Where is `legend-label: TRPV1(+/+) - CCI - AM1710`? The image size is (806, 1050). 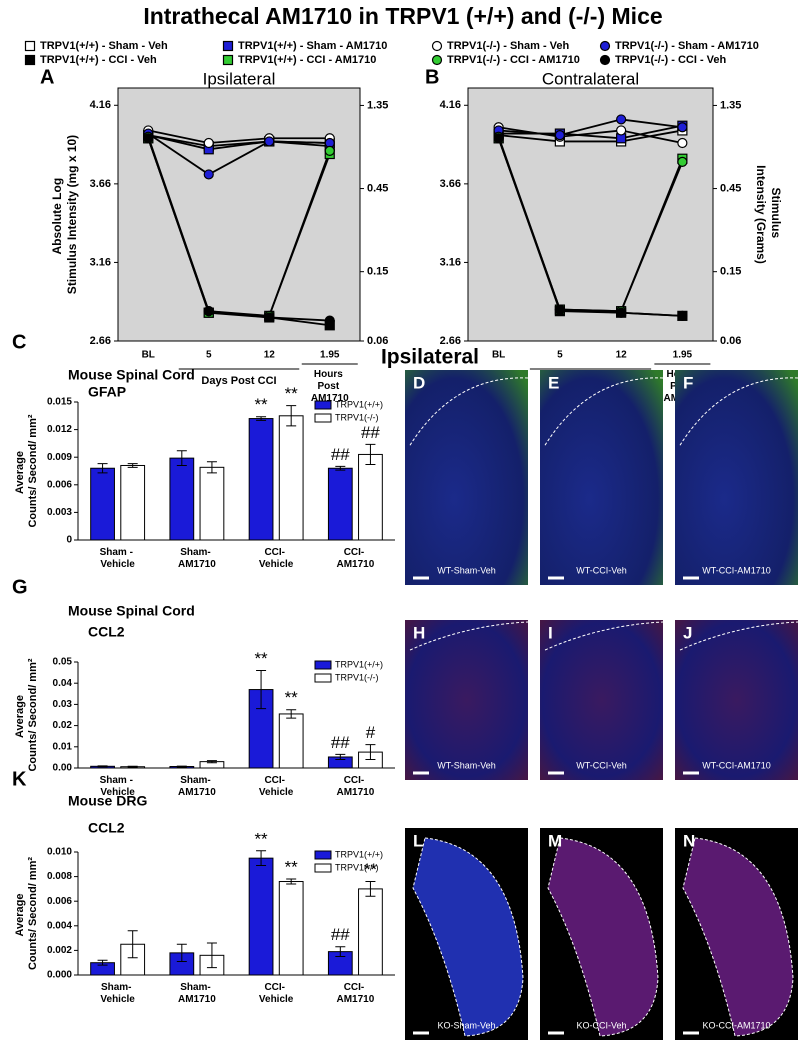 legend-label: TRPV1(+/+) - CCI - AM1710 is located at coordinates (307, 60).